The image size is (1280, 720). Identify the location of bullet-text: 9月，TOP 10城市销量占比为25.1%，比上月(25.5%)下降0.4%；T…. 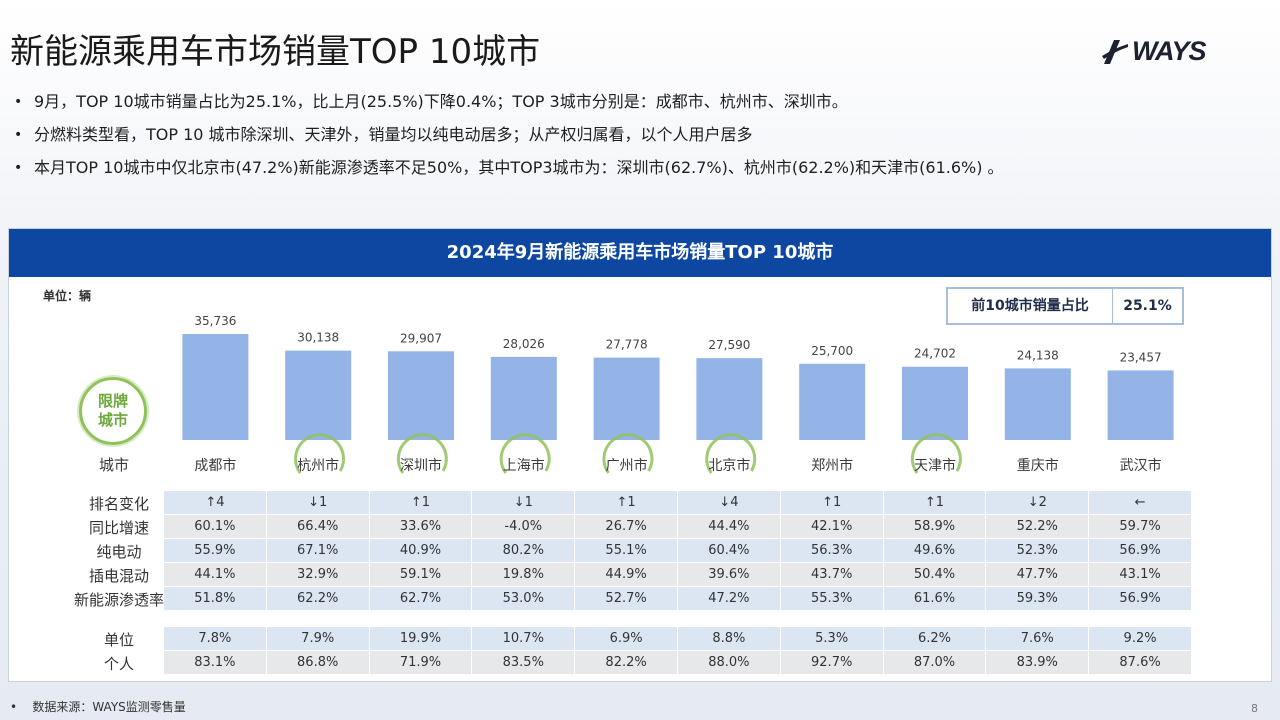
(441, 101).